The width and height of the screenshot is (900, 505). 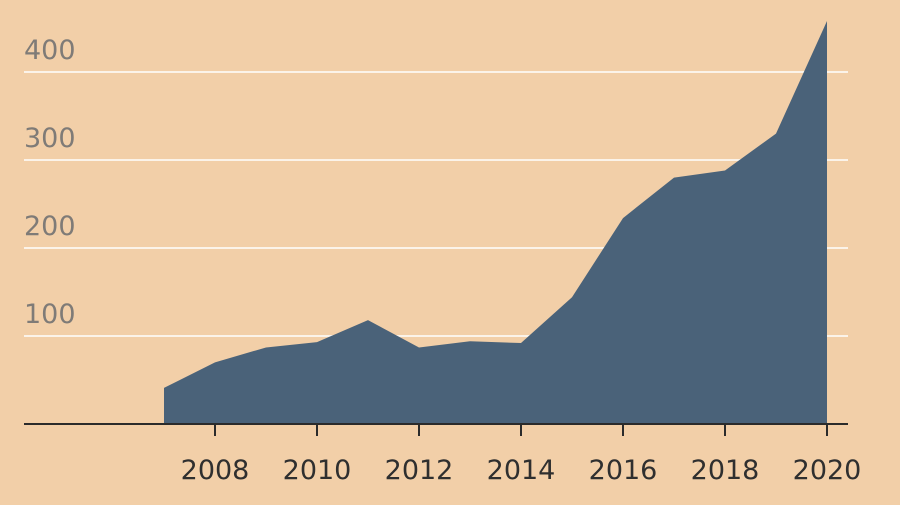 What do you see at coordinates (50, 314) in the screenshot?
I see `y-tick-label-100: 100` at bounding box center [50, 314].